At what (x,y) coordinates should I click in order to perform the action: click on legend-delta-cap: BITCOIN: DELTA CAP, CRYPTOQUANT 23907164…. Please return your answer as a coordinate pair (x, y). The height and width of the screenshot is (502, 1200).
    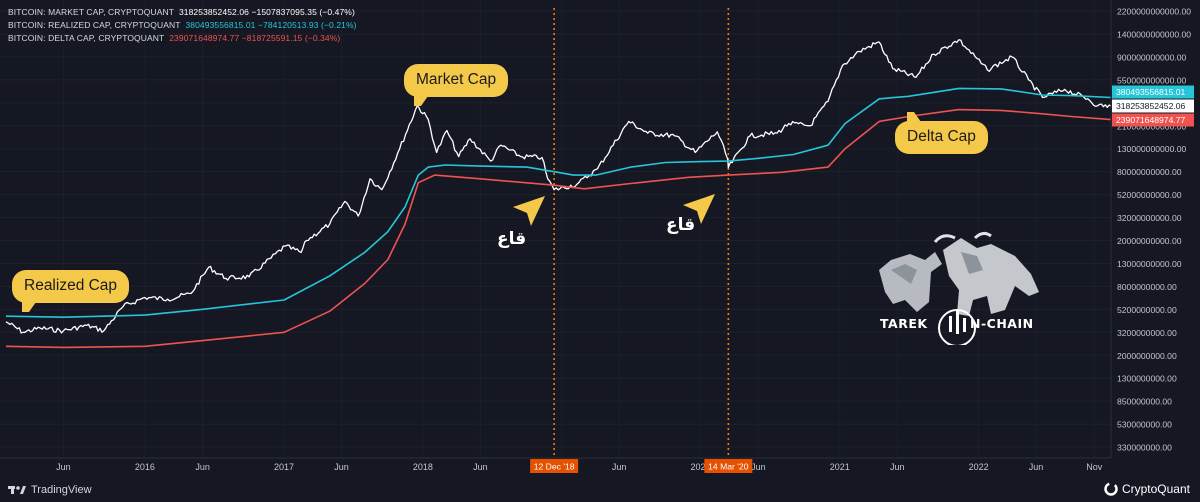
    Looking at the image, I should click on (174, 38).